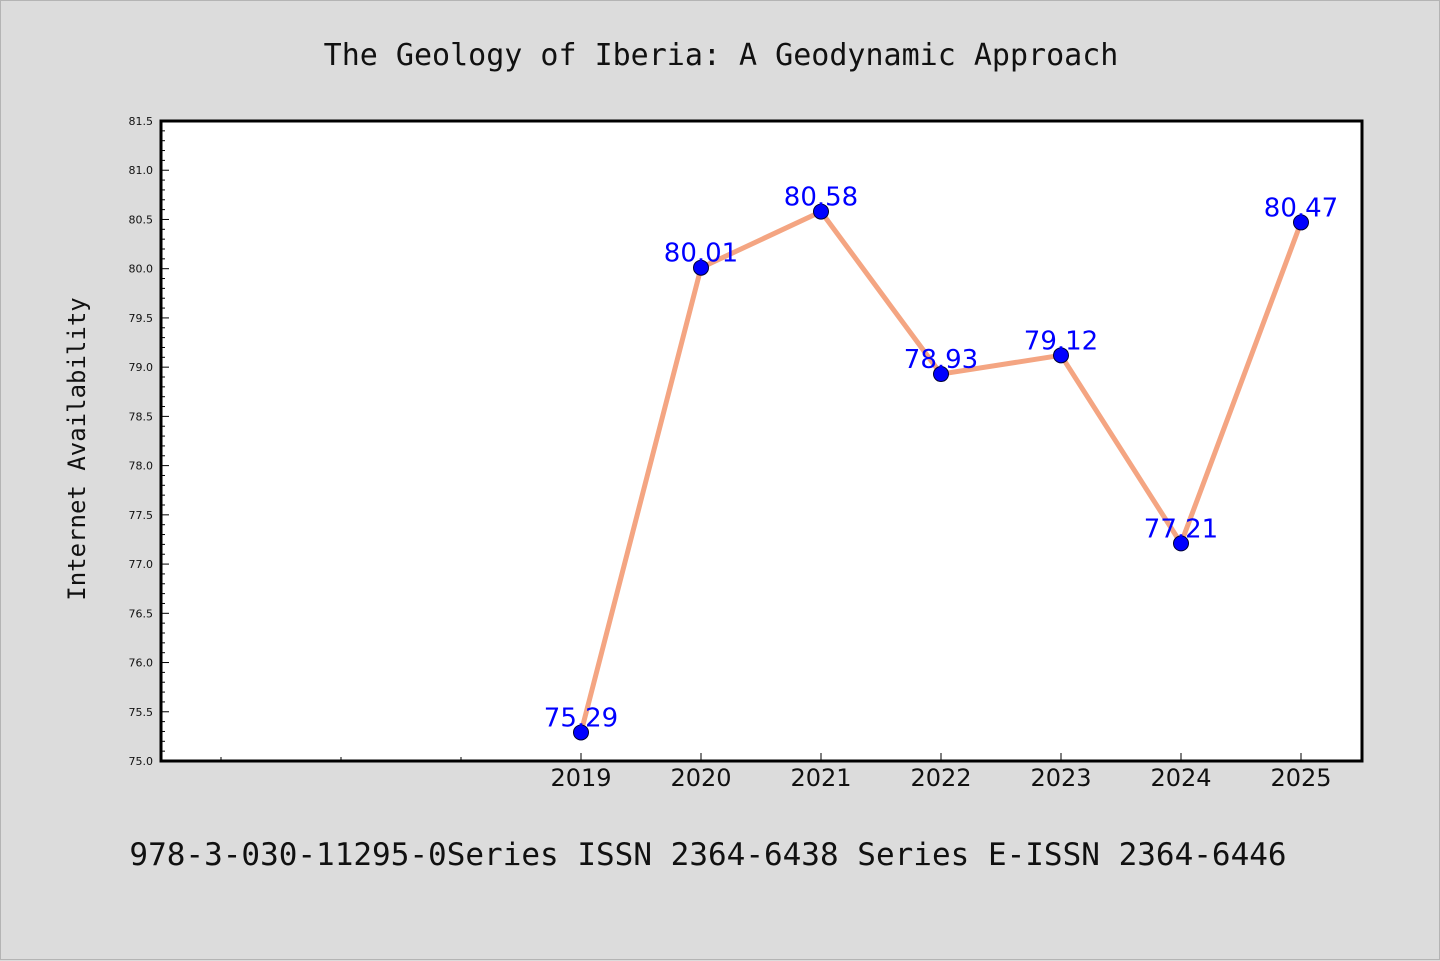  Describe the element at coordinates (1300, 778) in the screenshot. I see `x-tick-label: 2025` at that location.